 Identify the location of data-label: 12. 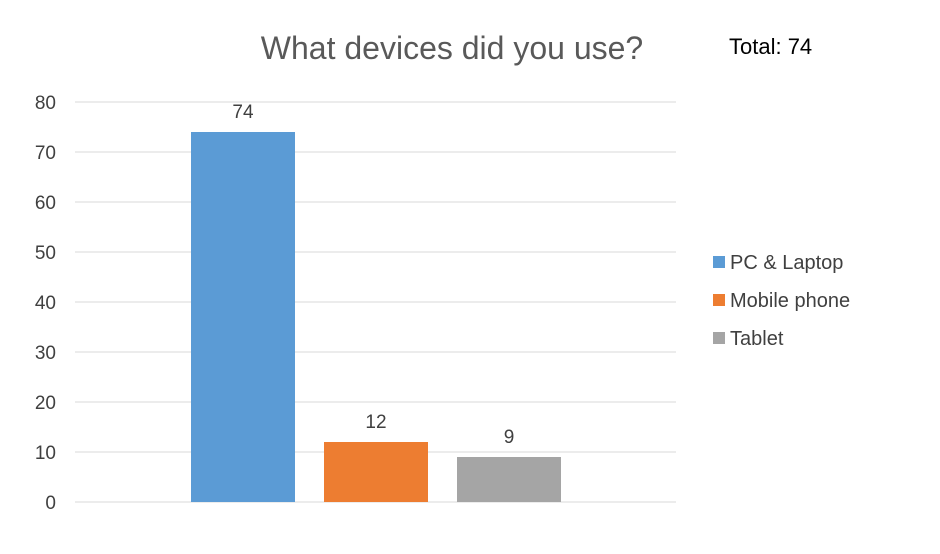
(375, 422).